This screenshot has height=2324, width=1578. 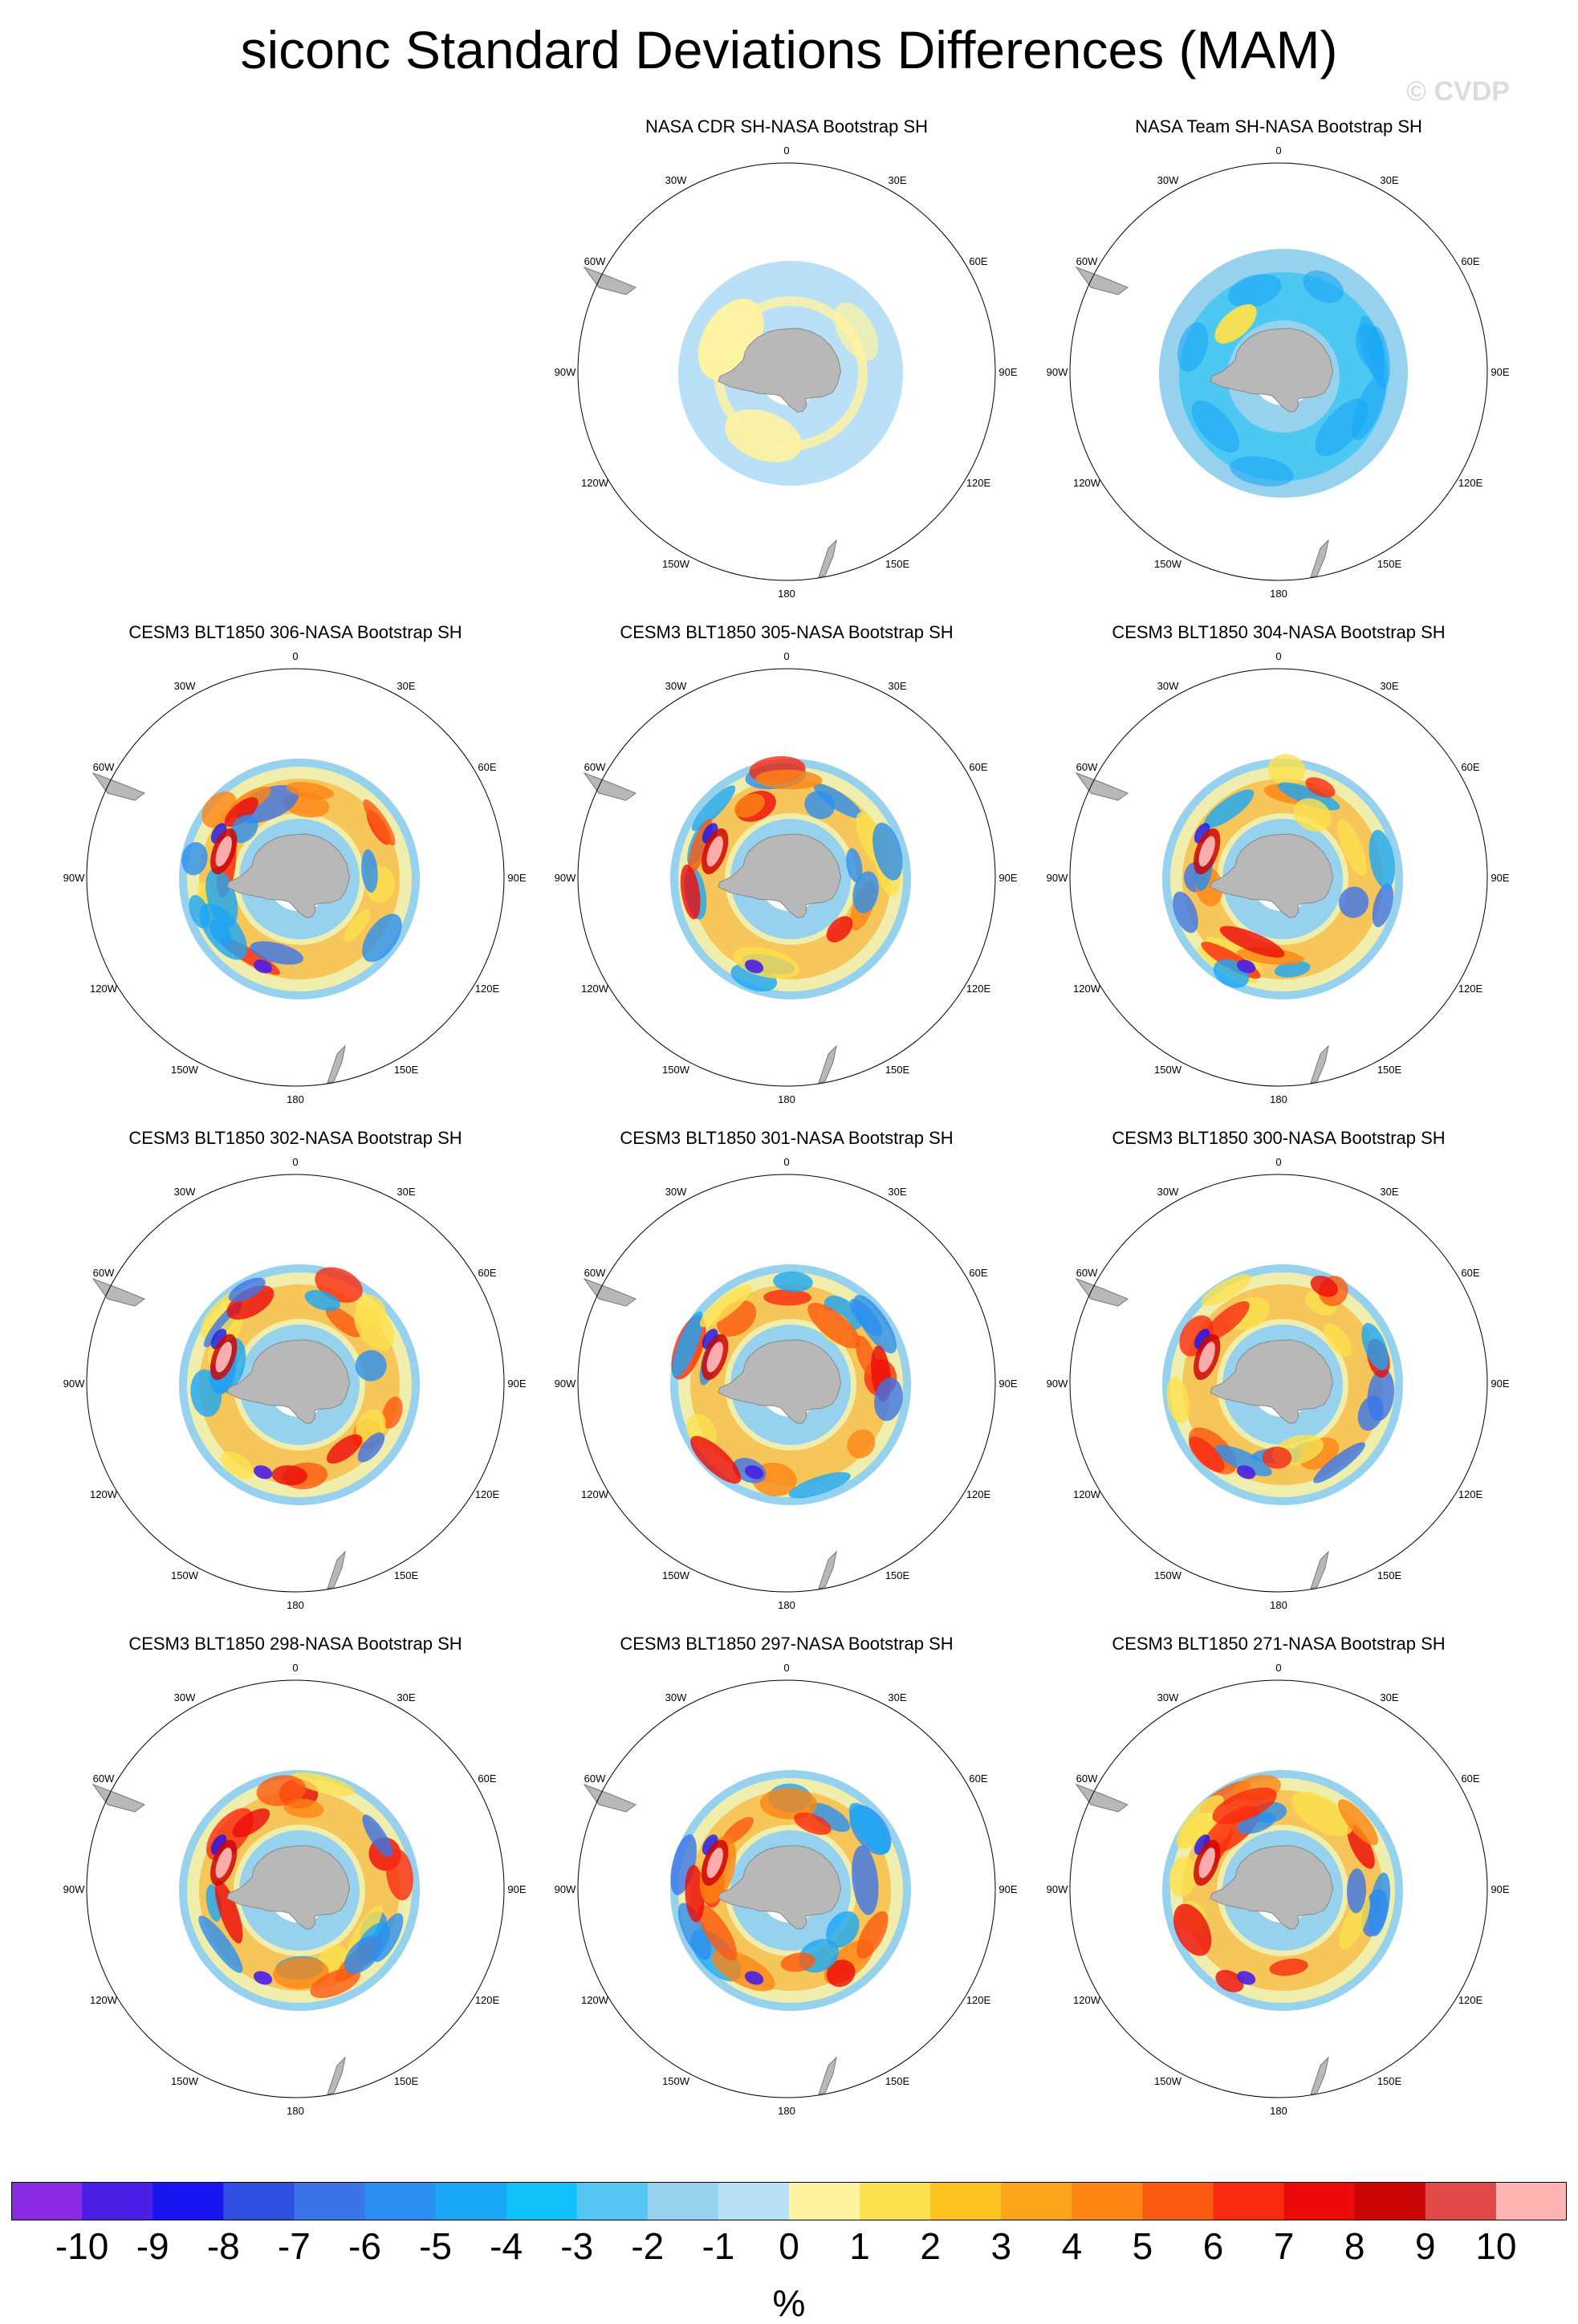 I want to click on colorbar-tick-label: -8, so click(x=223, y=2246).